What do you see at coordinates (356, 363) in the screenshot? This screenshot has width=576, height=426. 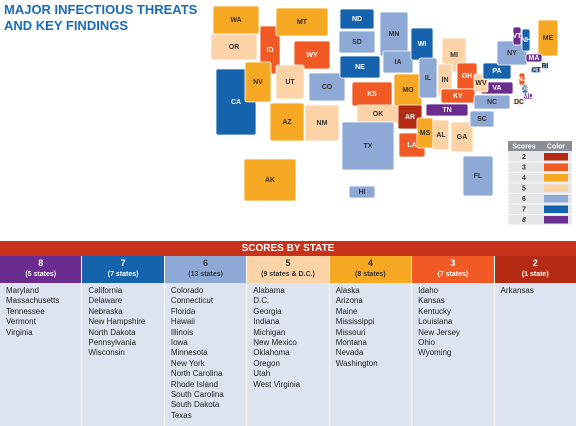 I see `state-name: Washington` at bounding box center [356, 363].